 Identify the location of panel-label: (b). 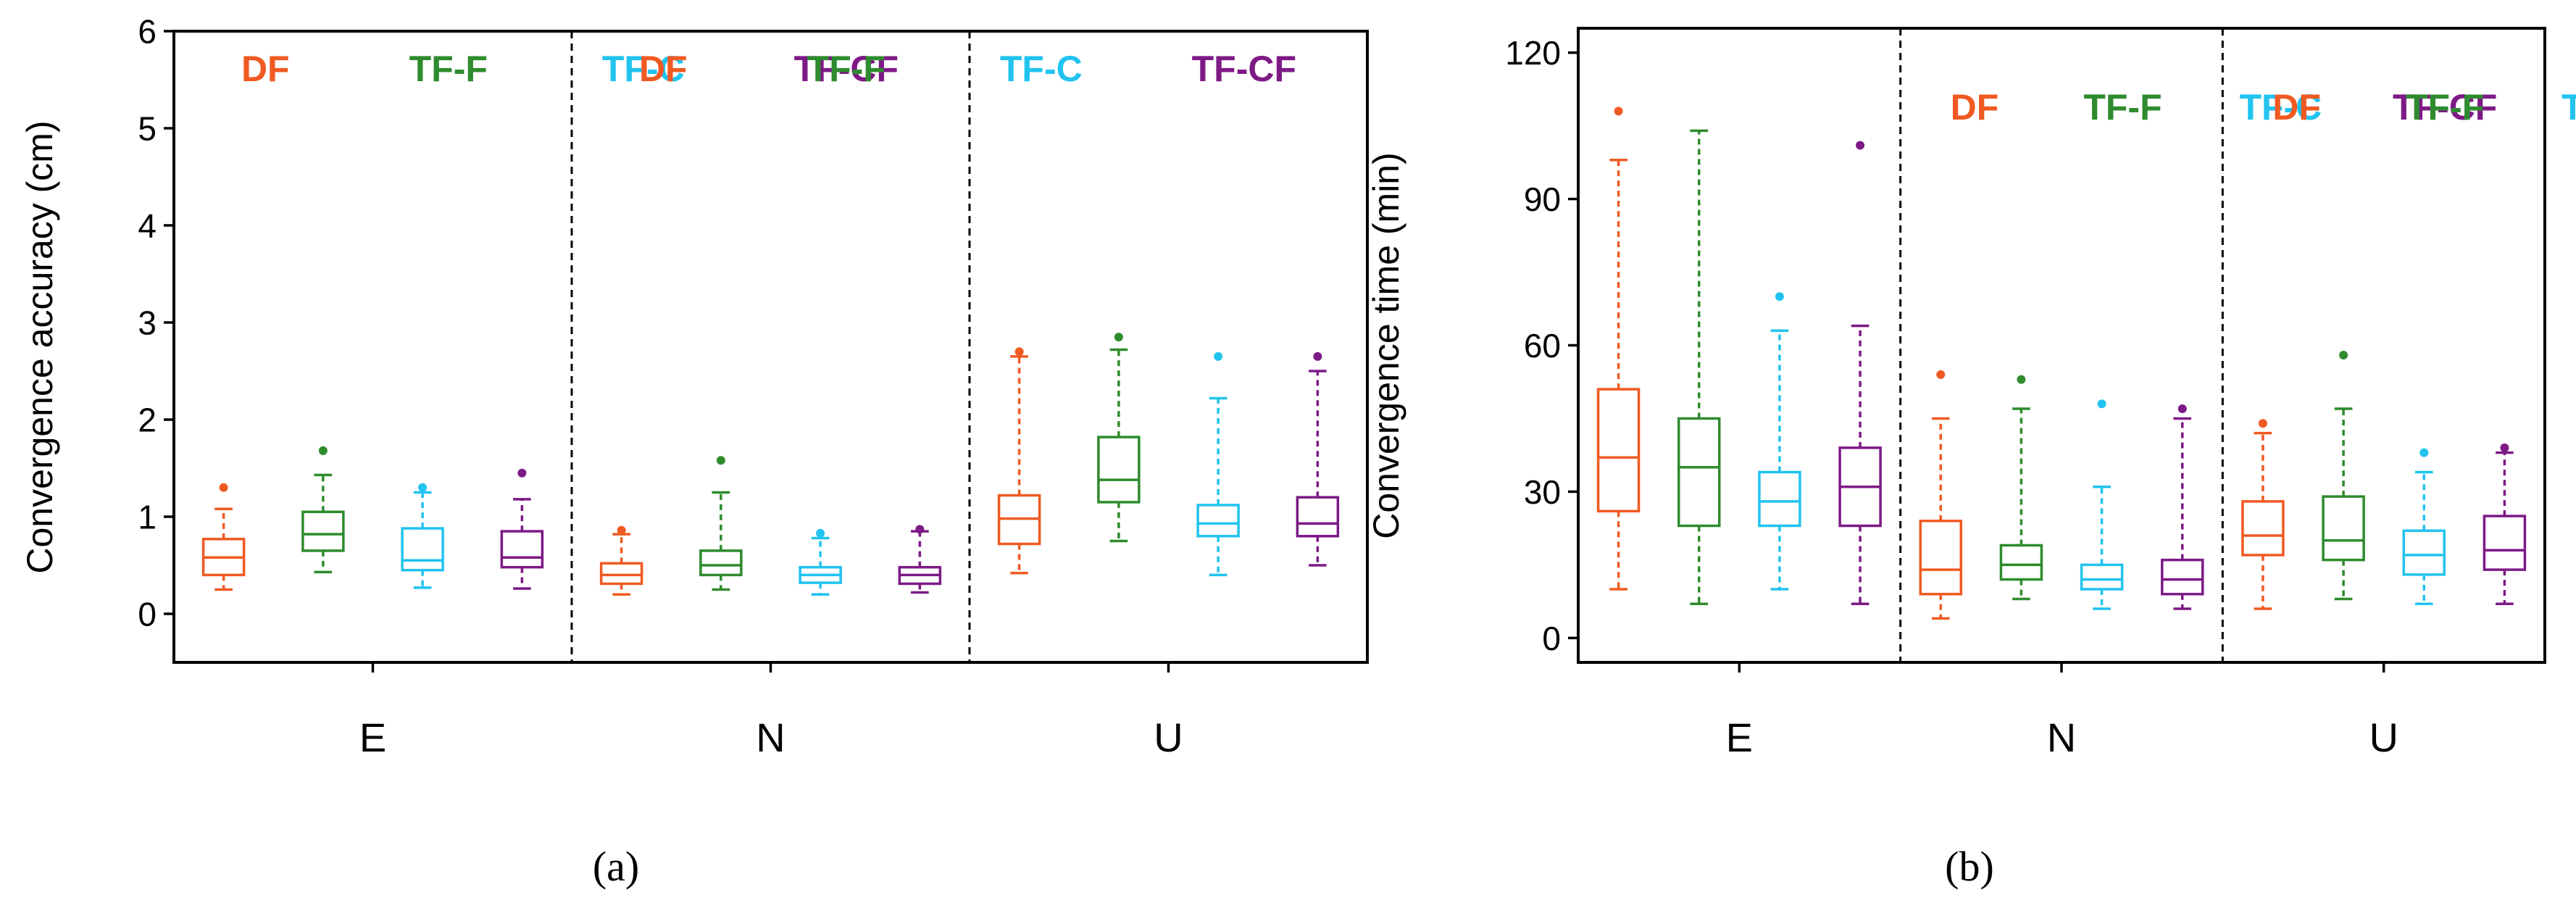
(1969, 866).